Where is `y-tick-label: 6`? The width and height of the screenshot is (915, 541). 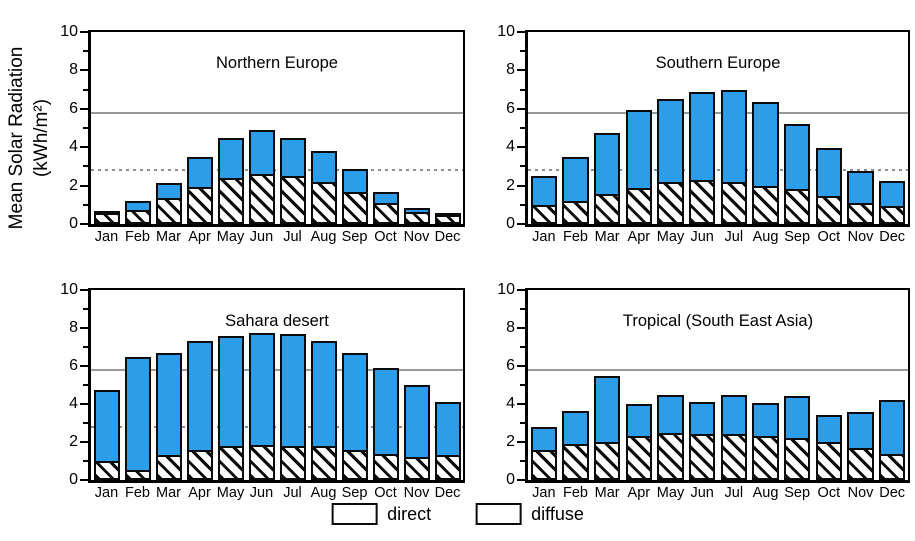 y-tick-label: 6 is located at coordinates (510, 365).